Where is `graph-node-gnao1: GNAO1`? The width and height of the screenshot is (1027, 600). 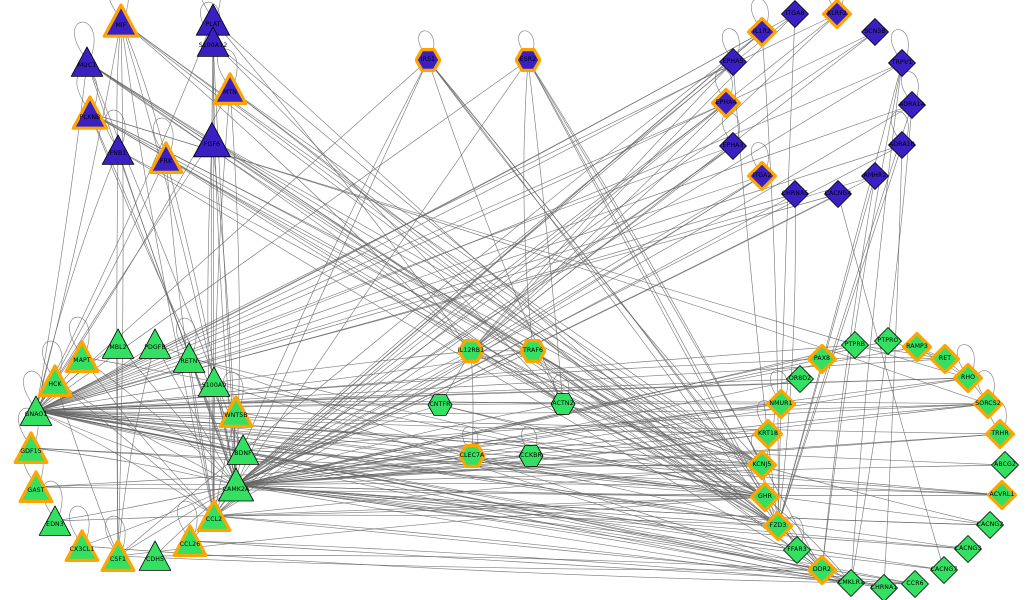
graph-node-gnao1: GNAO1 is located at coordinates (36, 411).